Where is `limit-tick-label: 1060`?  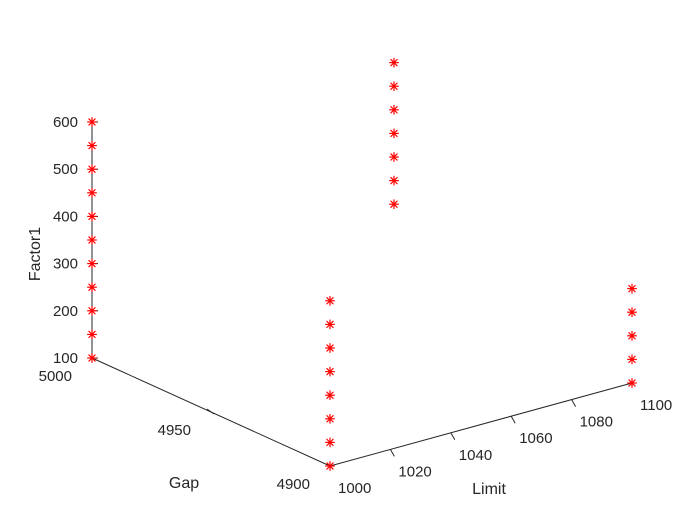
limit-tick-label: 1060 is located at coordinates (535, 438).